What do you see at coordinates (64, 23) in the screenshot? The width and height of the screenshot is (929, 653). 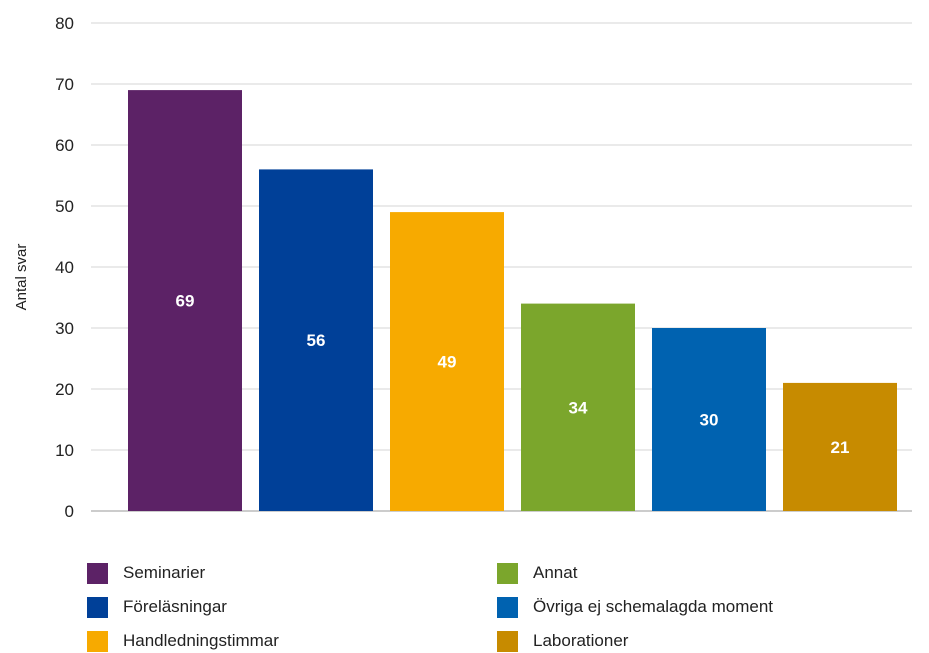 I see `y-tick-label: 80` at bounding box center [64, 23].